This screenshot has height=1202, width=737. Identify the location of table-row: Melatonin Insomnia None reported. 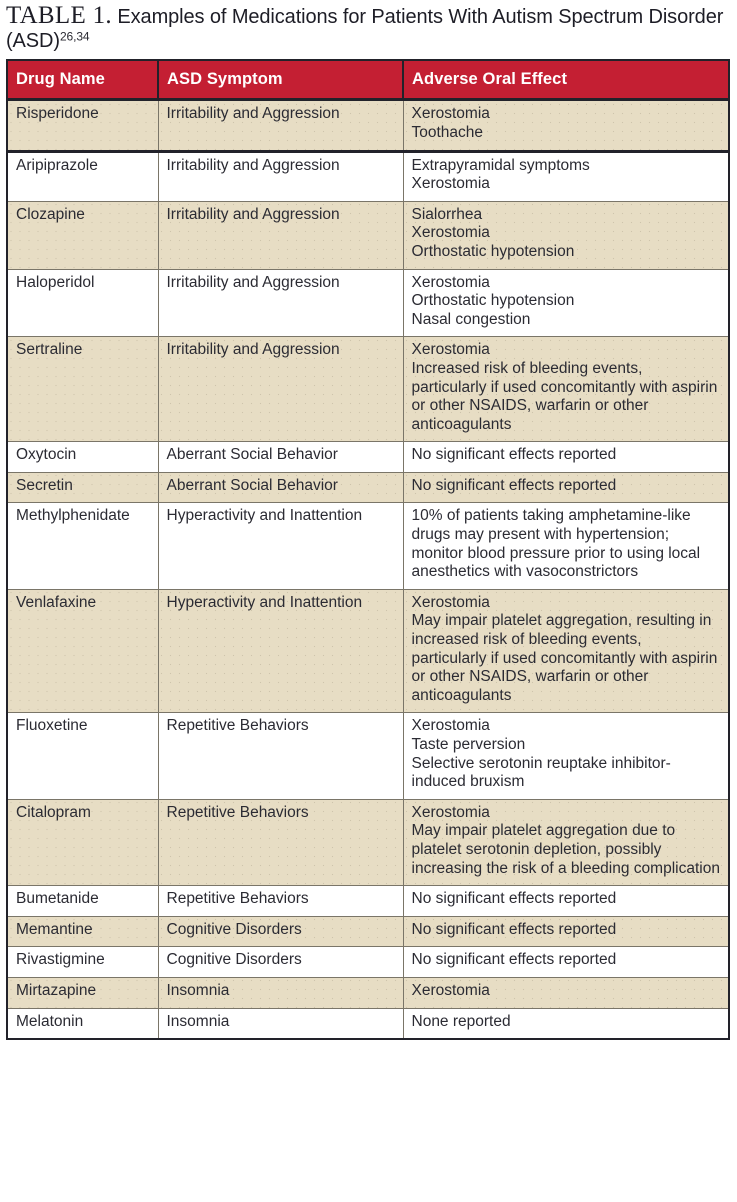
(368, 1024).